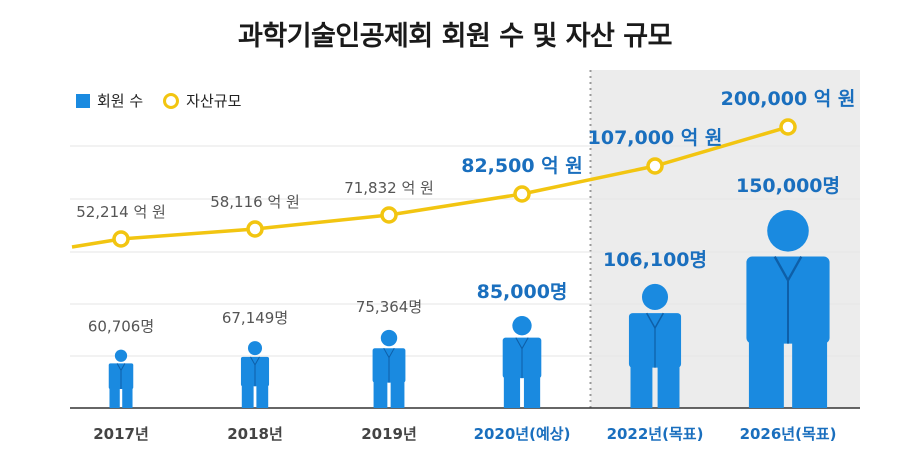  I want to click on x-tick-label: 2026년(목표), so click(788, 434).